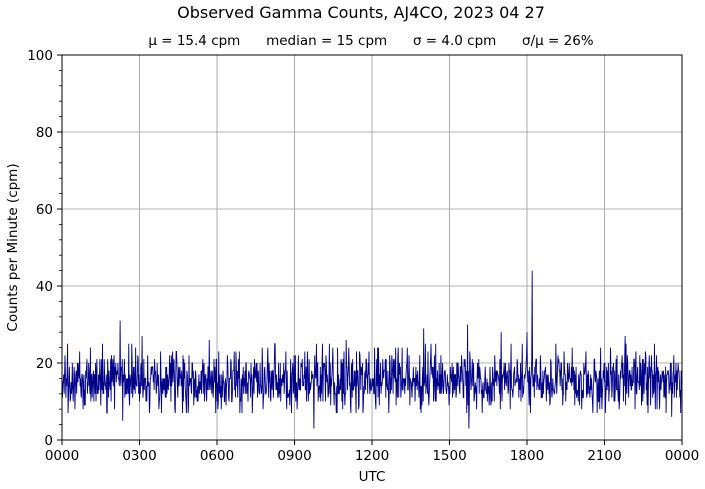 The width and height of the screenshot is (705, 489). Describe the element at coordinates (48, 441) in the screenshot. I see `y-tick-label: 0` at that location.